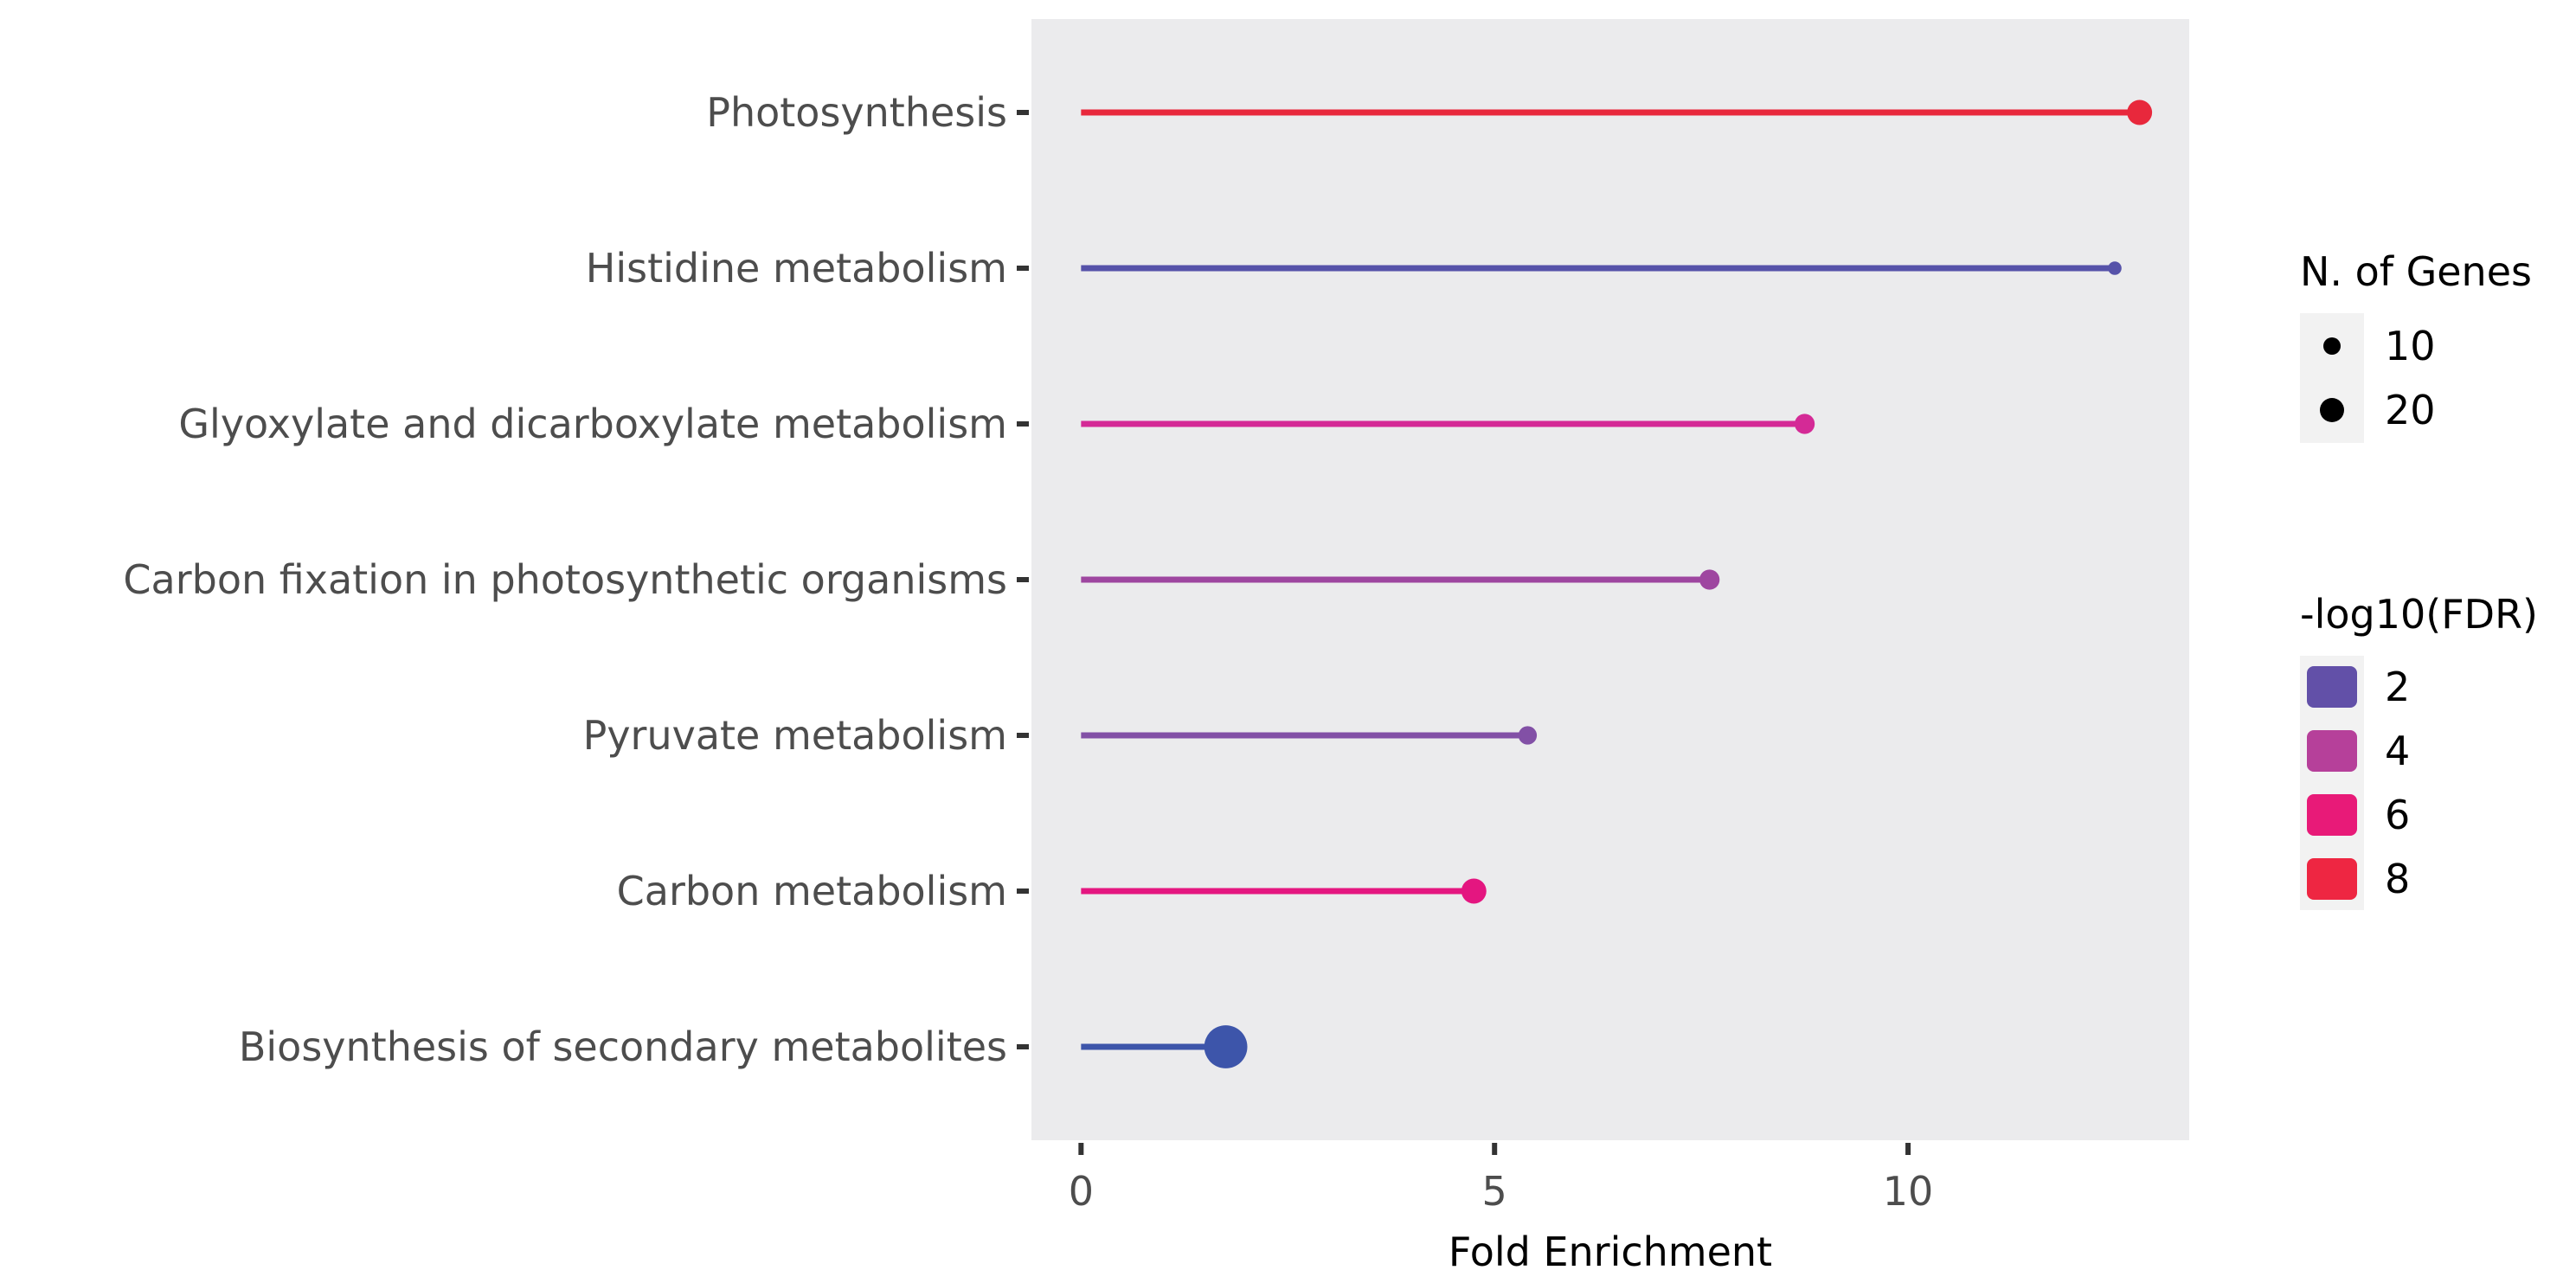  What do you see at coordinates (2140, 112) in the screenshot?
I see `point-photosynthesis` at bounding box center [2140, 112].